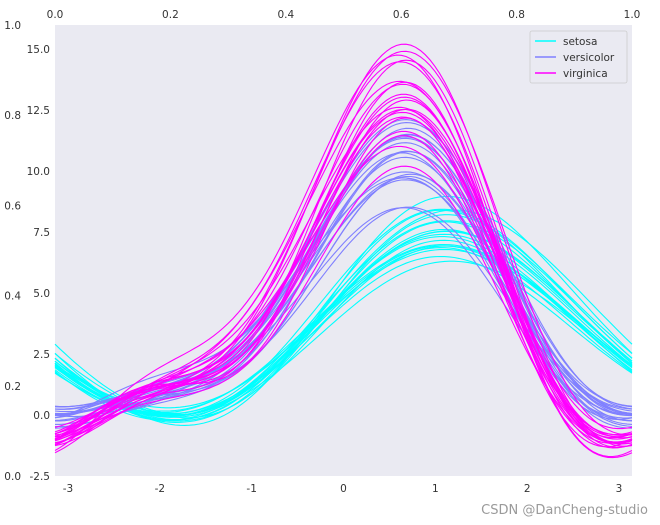 The width and height of the screenshot is (660, 525). I want to click on y-tick-label: 2.5, so click(41, 355).